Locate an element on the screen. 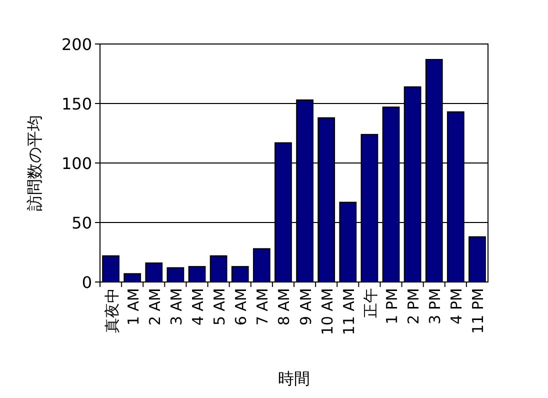 The height and width of the screenshot is (398, 548). y-tick-label: 0 is located at coordinates (87, 282).